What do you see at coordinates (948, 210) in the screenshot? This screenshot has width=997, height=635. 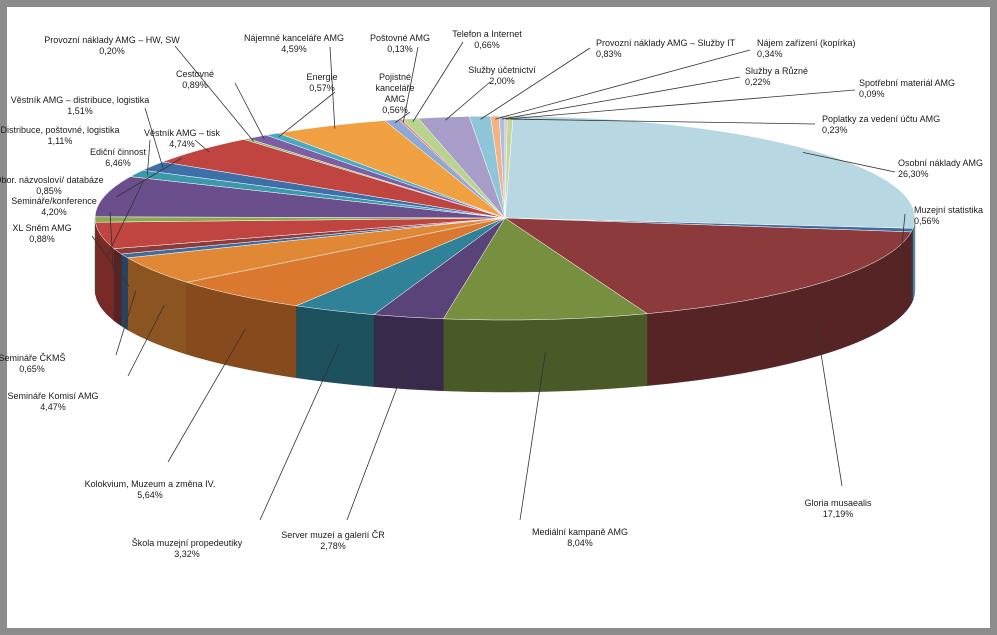 I see `slice-name-label: Muzejní statistika` at bounding box center [948, 210].